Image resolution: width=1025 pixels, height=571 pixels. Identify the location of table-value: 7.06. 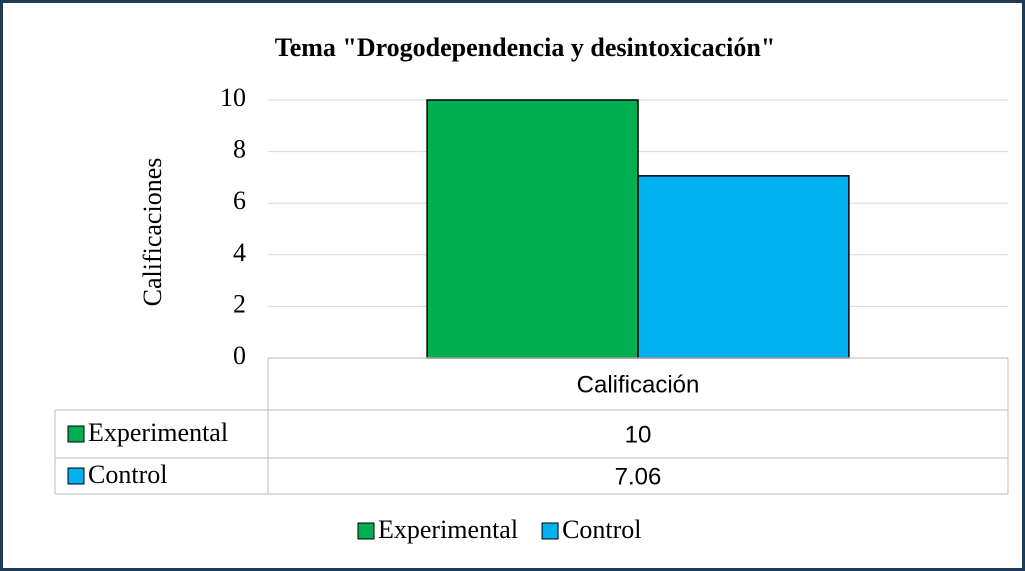
(638, 476).